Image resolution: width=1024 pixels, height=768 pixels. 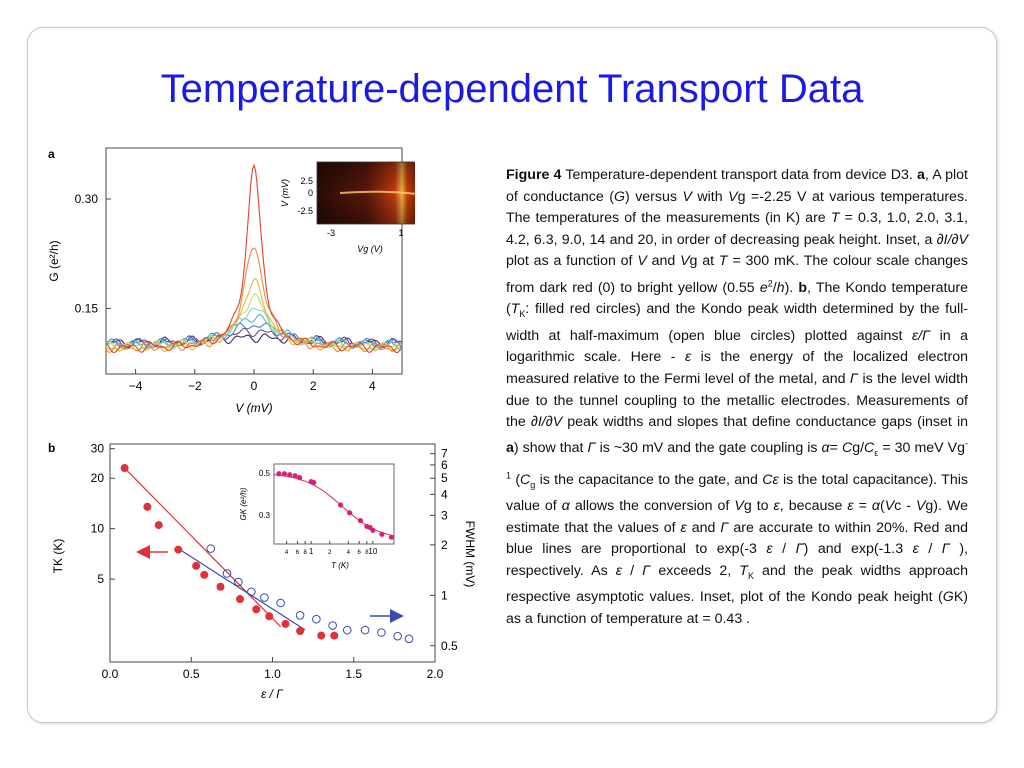 I want to click on y-tick-label: 0.30, so click(x=87, y=199).